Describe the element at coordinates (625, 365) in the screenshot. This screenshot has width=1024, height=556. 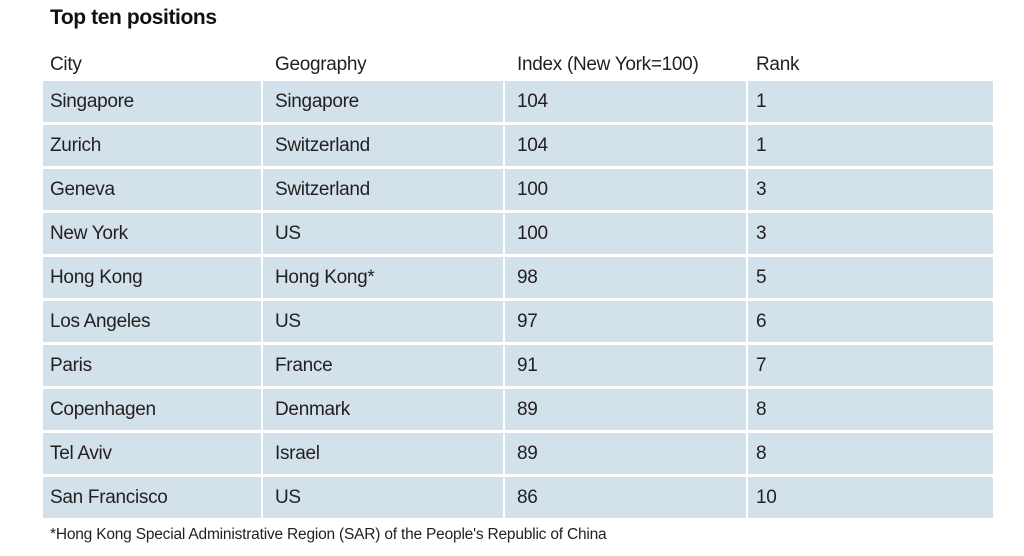
I see `cell-index: 91` at that location.